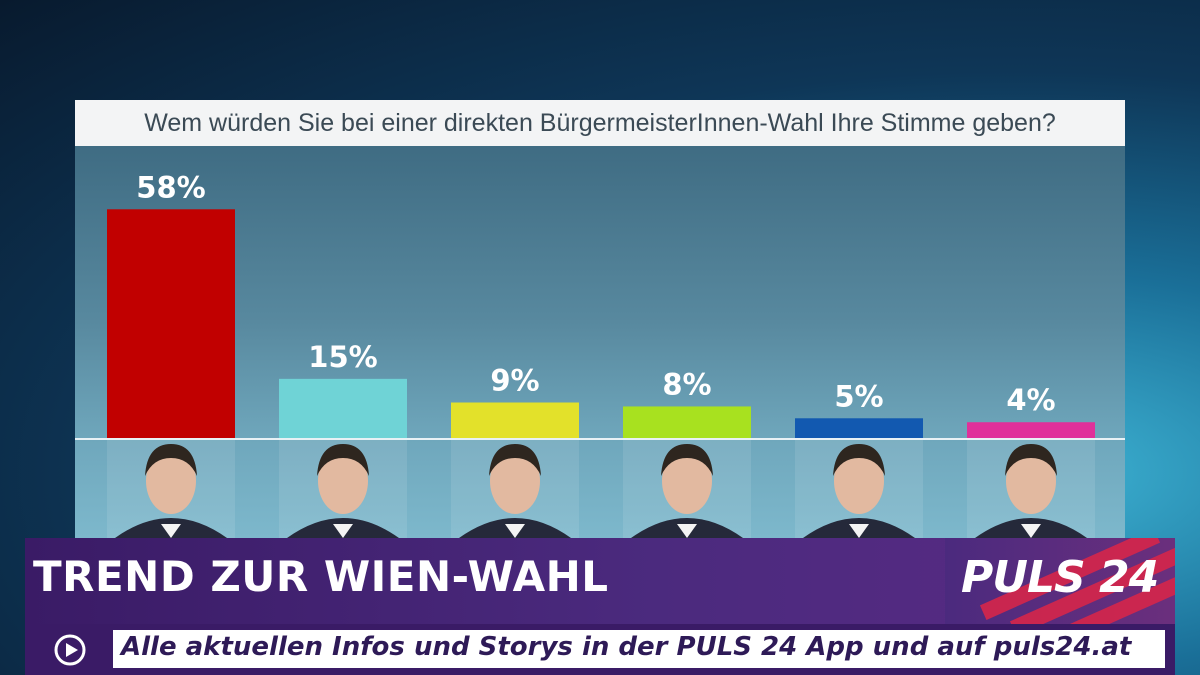 Image resolution: width=1200 pixels, height=675 pixels. I want to click on value-label-2: 15%, so click(342, 357).